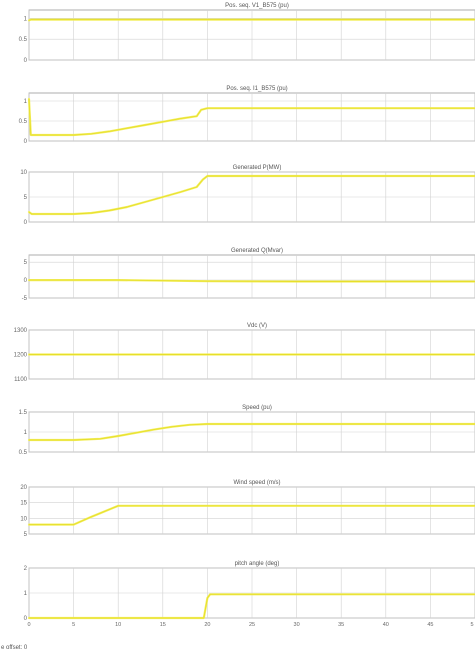  Describe the element at coordinates (26, 569) in the screenshot. I see `y-tick-label: 2` at that location.